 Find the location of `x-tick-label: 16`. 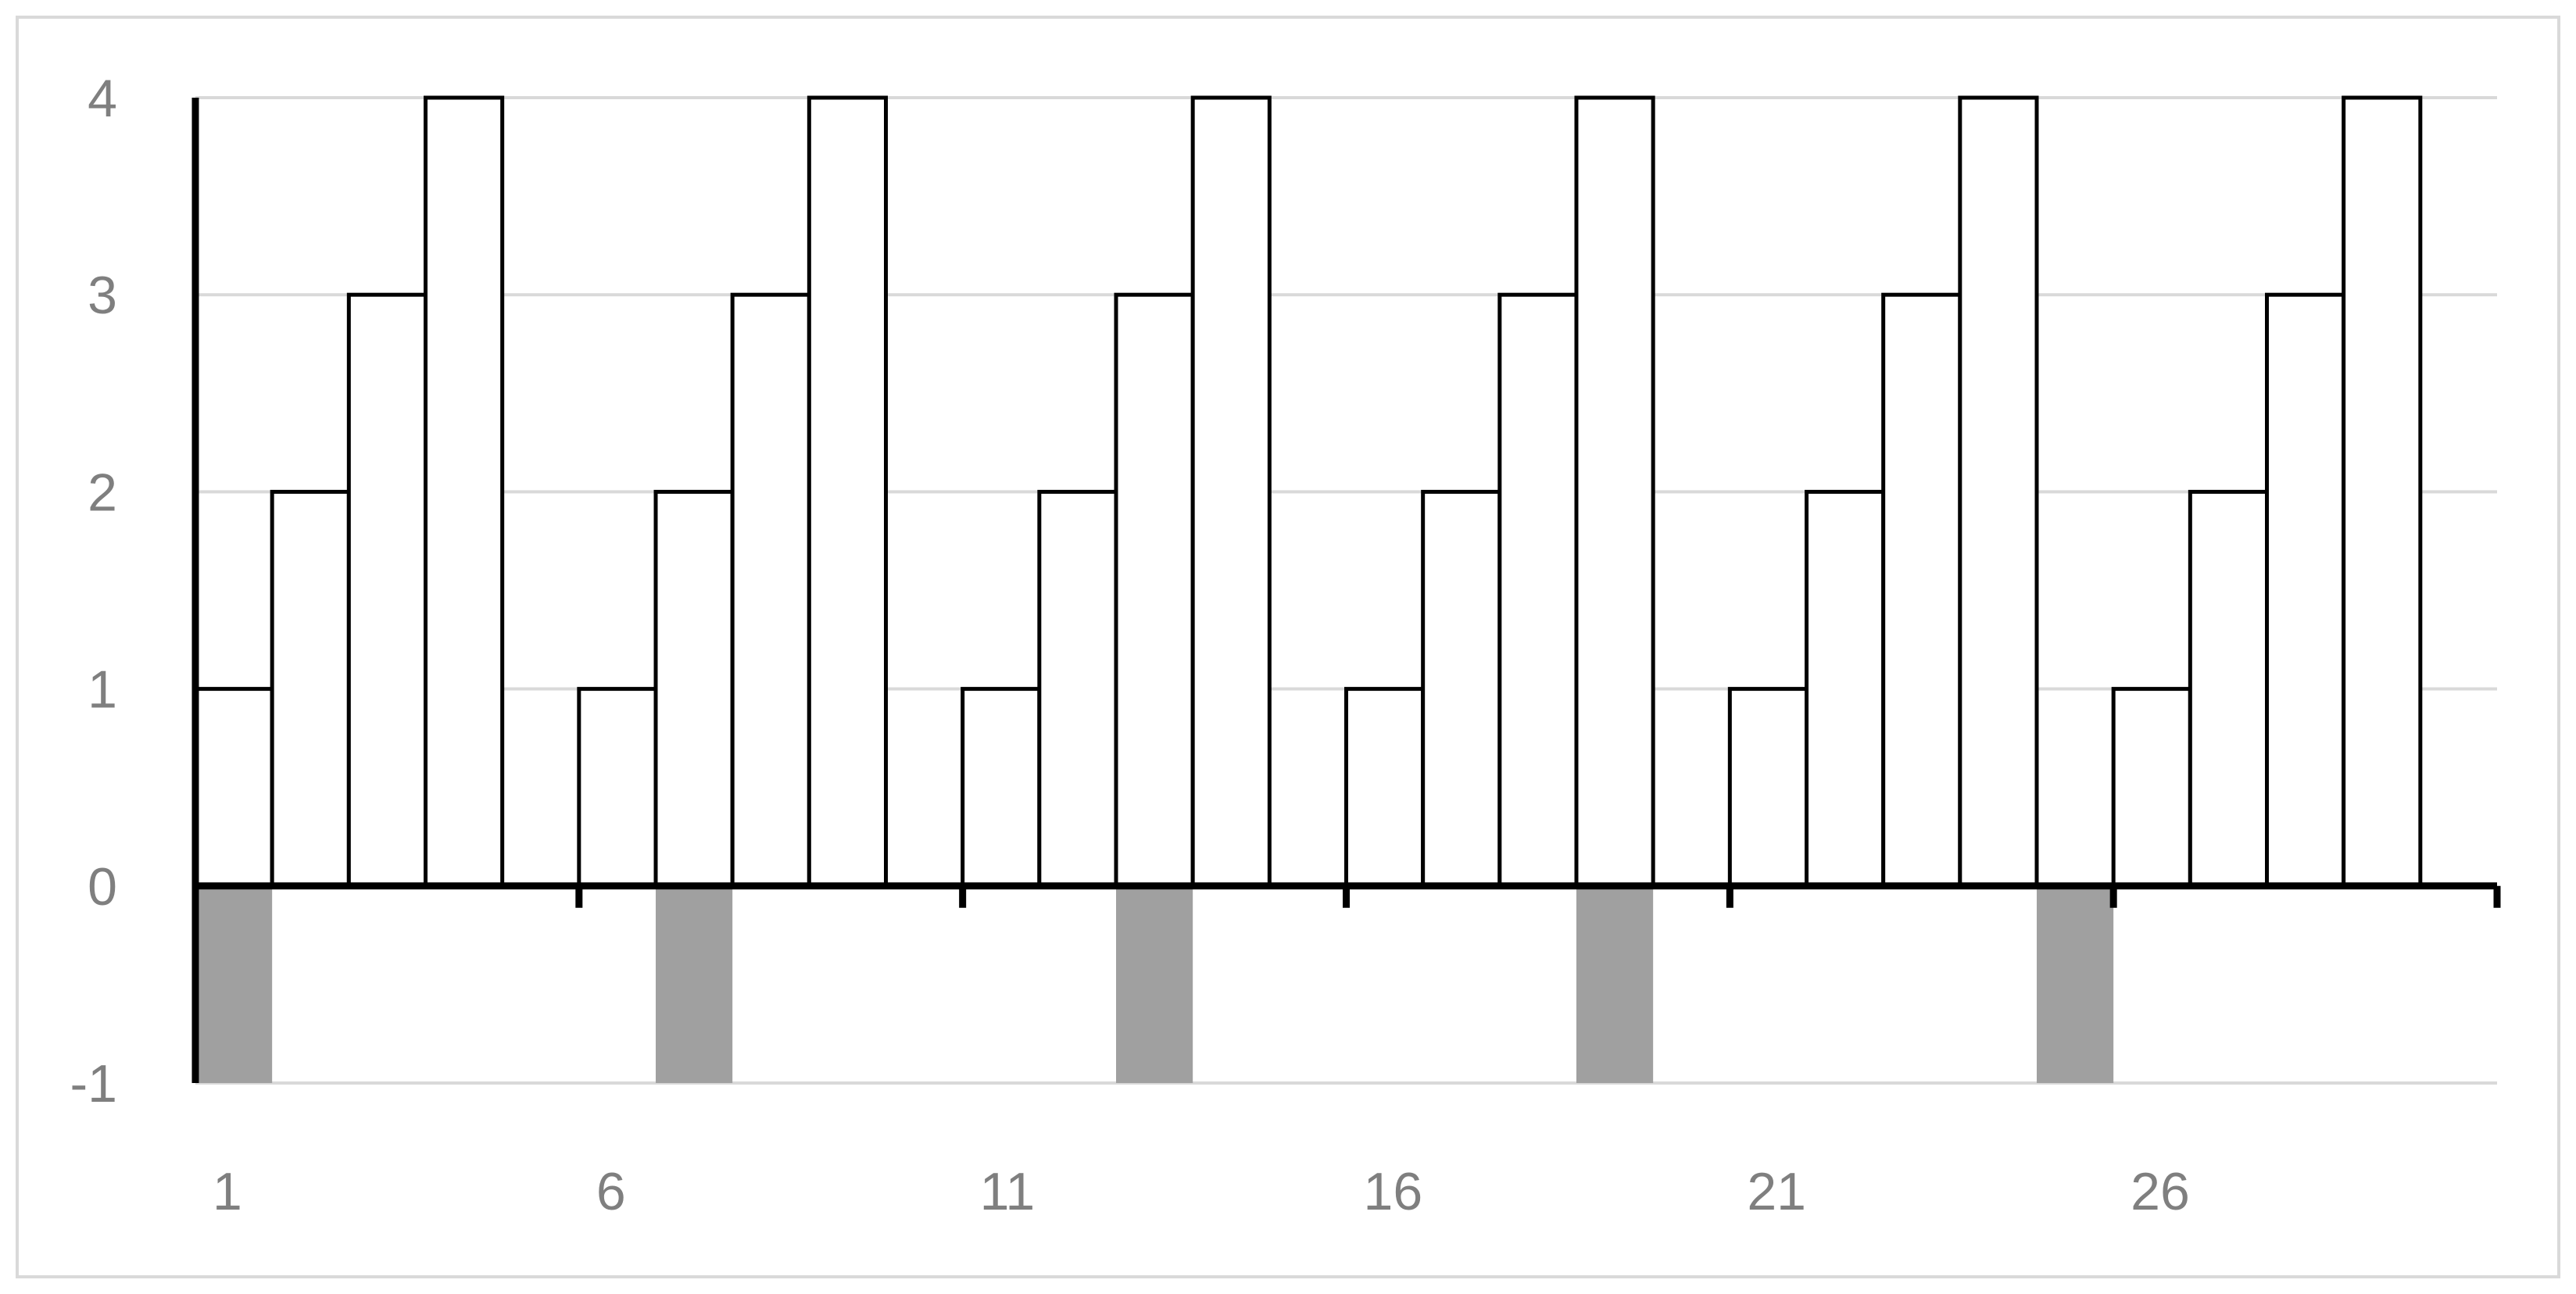

x-tick-label: 16 is located at coordinates (1393, 1191).